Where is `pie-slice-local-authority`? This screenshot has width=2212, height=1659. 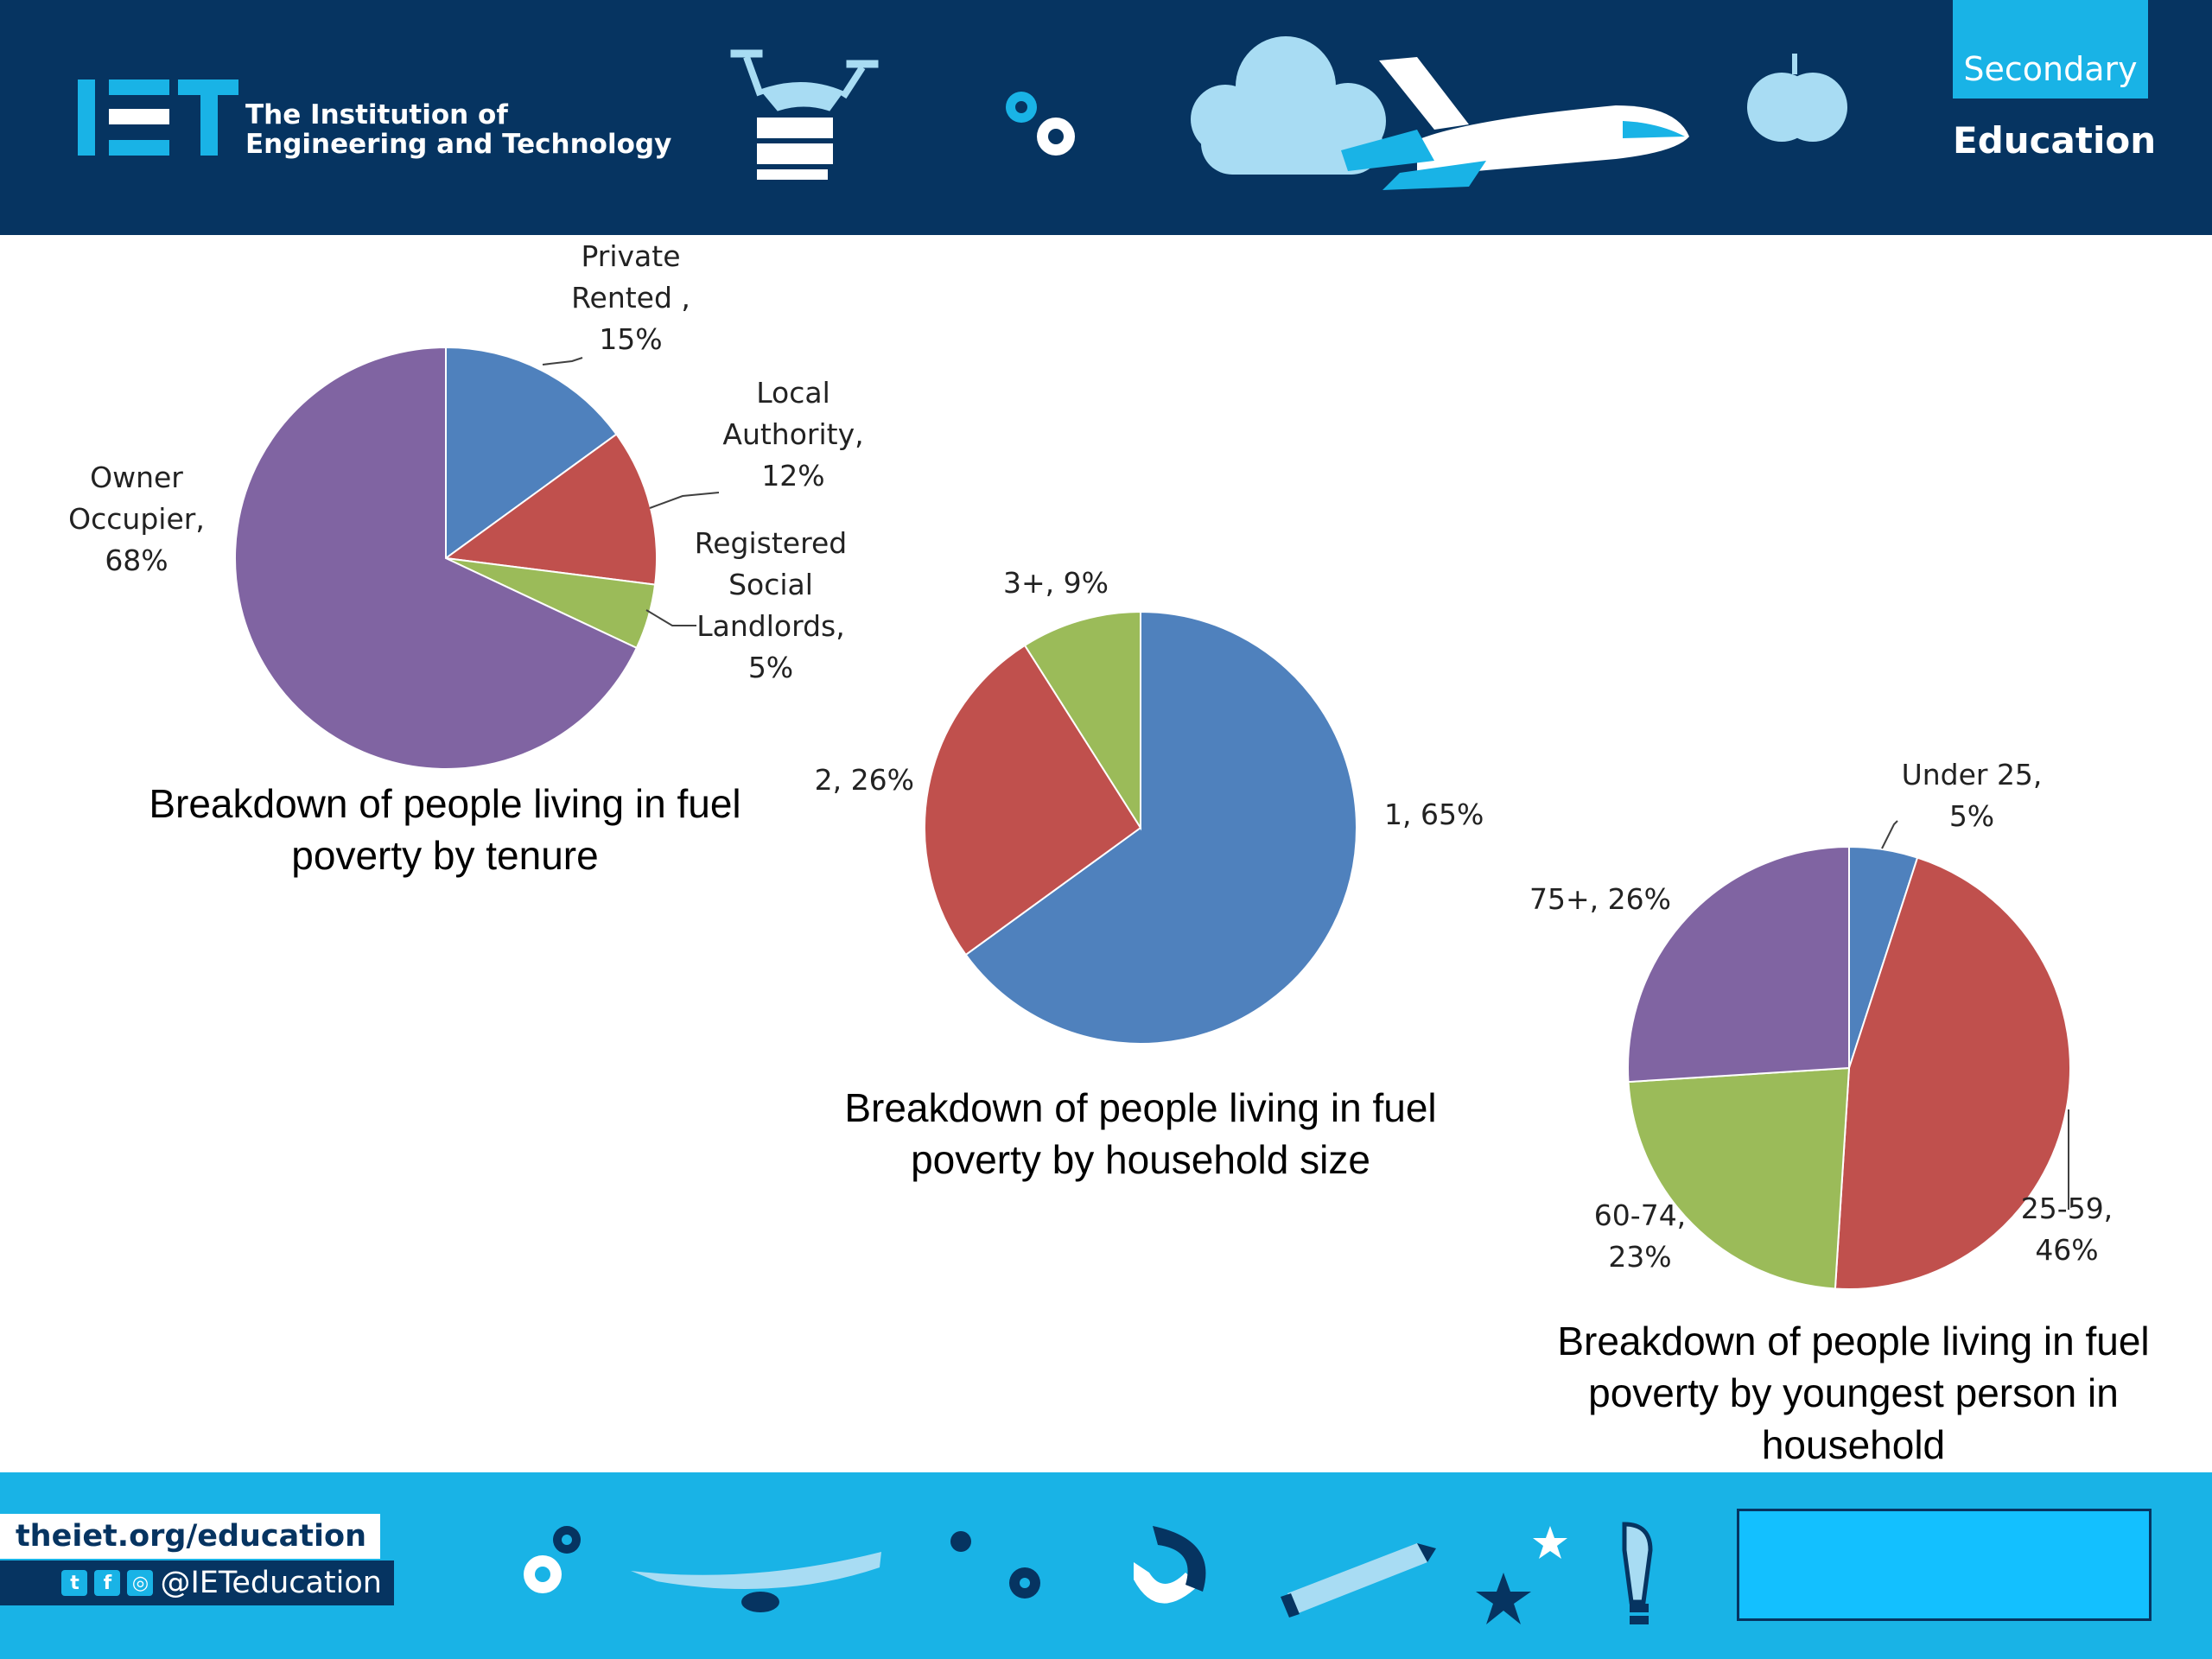
pie-slice-local-authority is located at coordinates (550, 509).